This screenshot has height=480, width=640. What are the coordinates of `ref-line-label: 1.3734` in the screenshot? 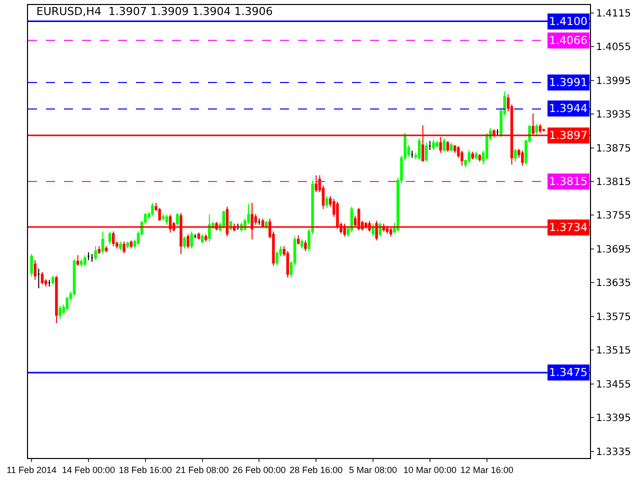 It's located at (568, 227).